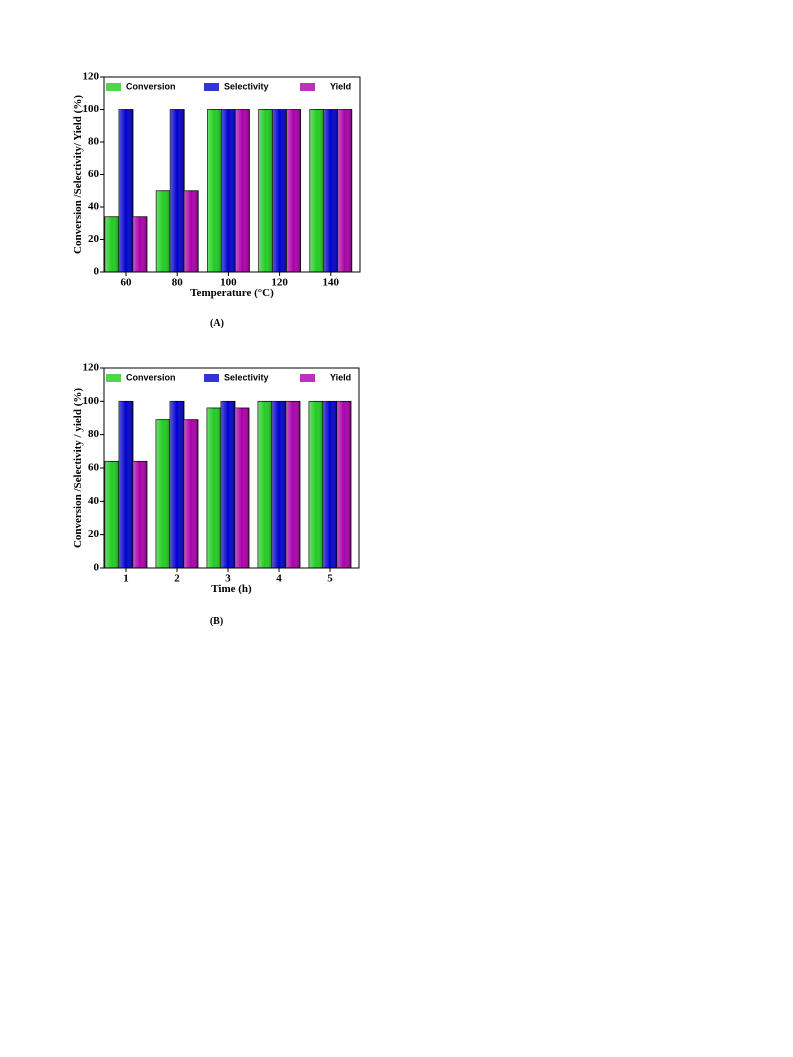  What do you see at coordinates (330, 579) in the screenshot?
I see `x-tick-label: 5` at bounding box center [330, 579].